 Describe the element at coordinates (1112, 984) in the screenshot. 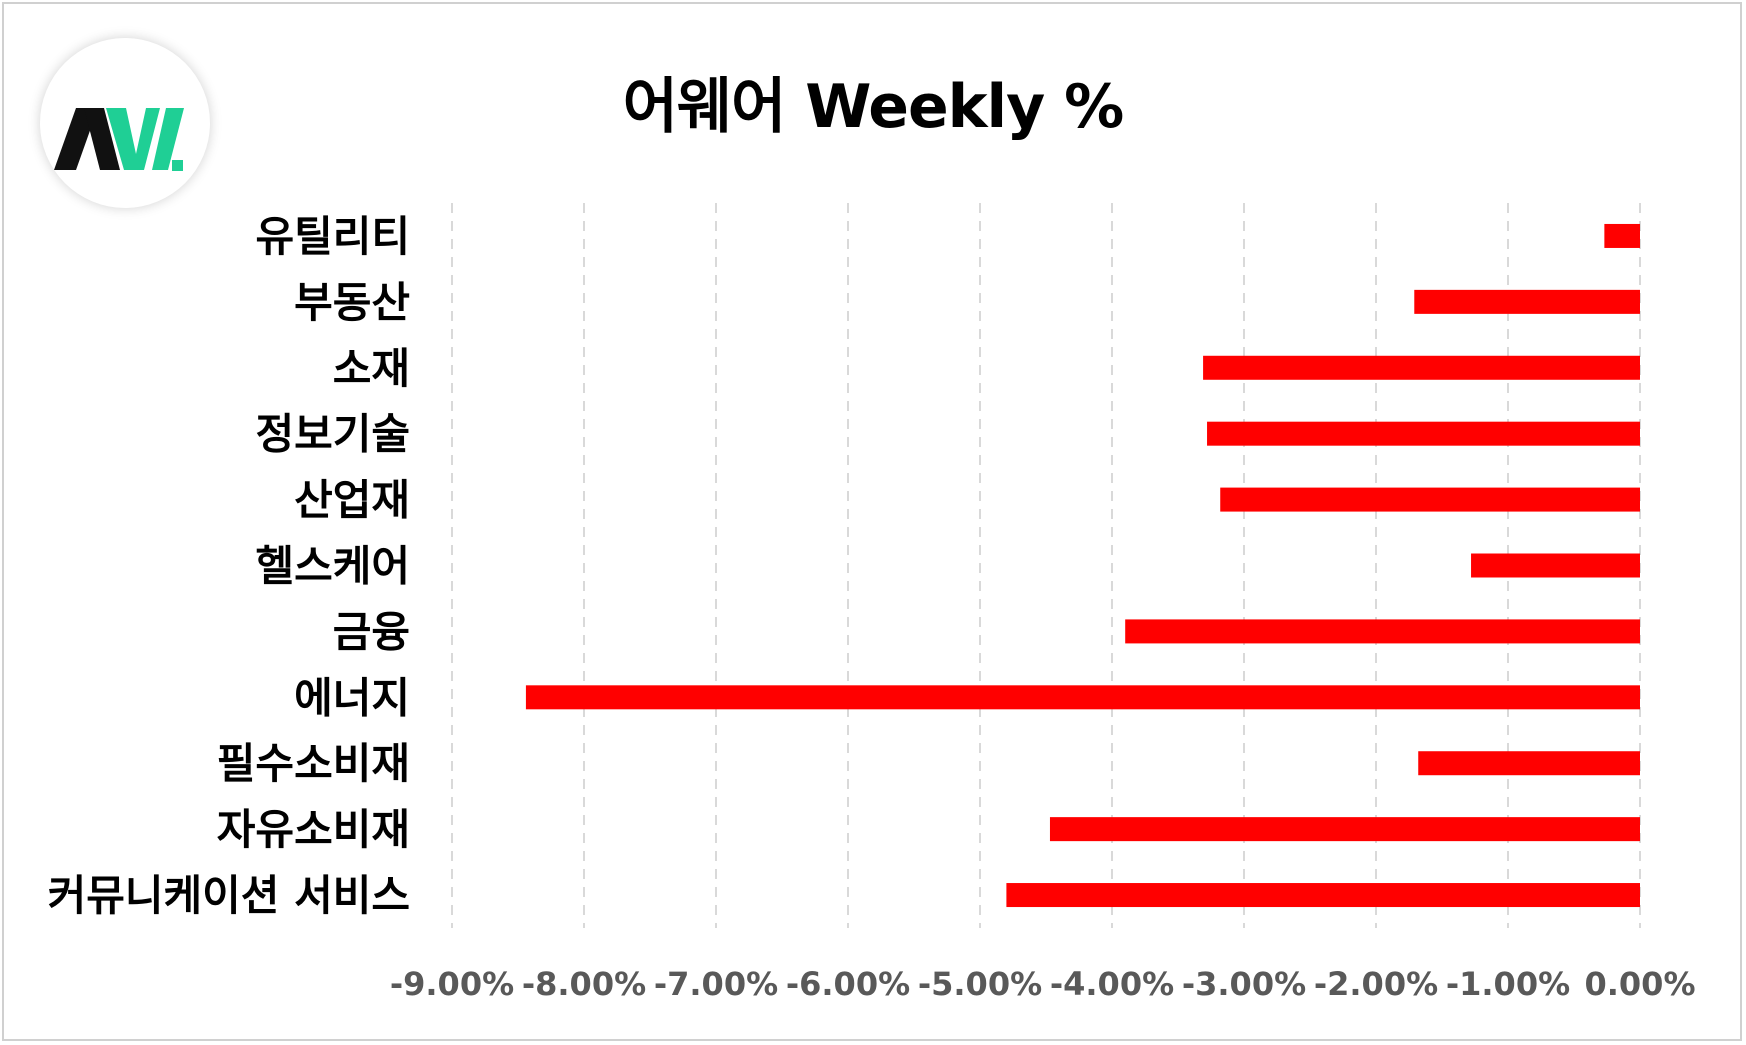

I see `x-tick-label: -4.00%` at that location.